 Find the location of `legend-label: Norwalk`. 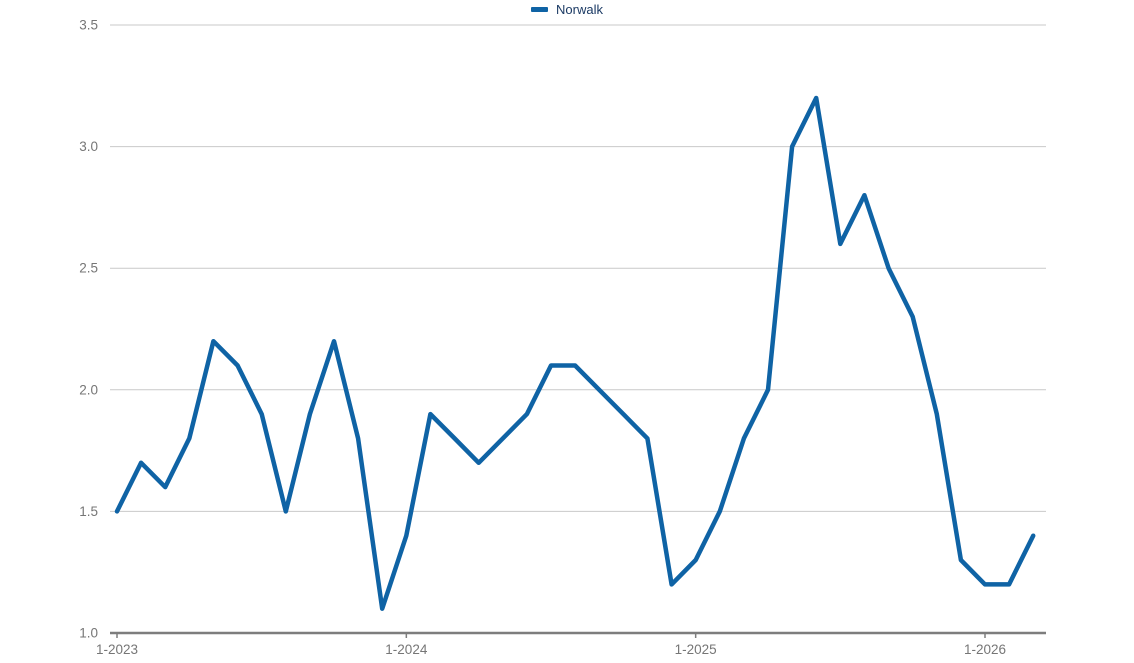

legend-label: Norwalk is located at coordinates (579, 9).